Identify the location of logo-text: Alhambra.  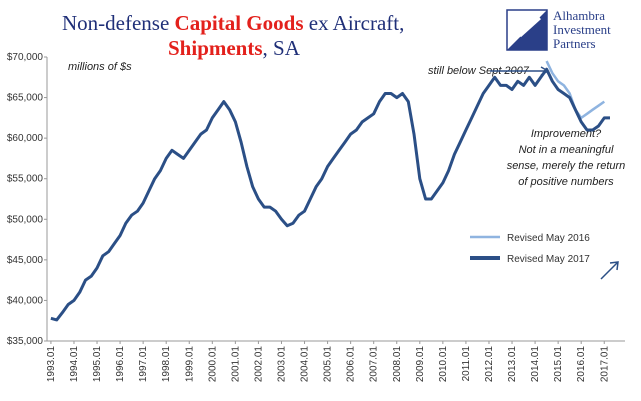
(579, 15).